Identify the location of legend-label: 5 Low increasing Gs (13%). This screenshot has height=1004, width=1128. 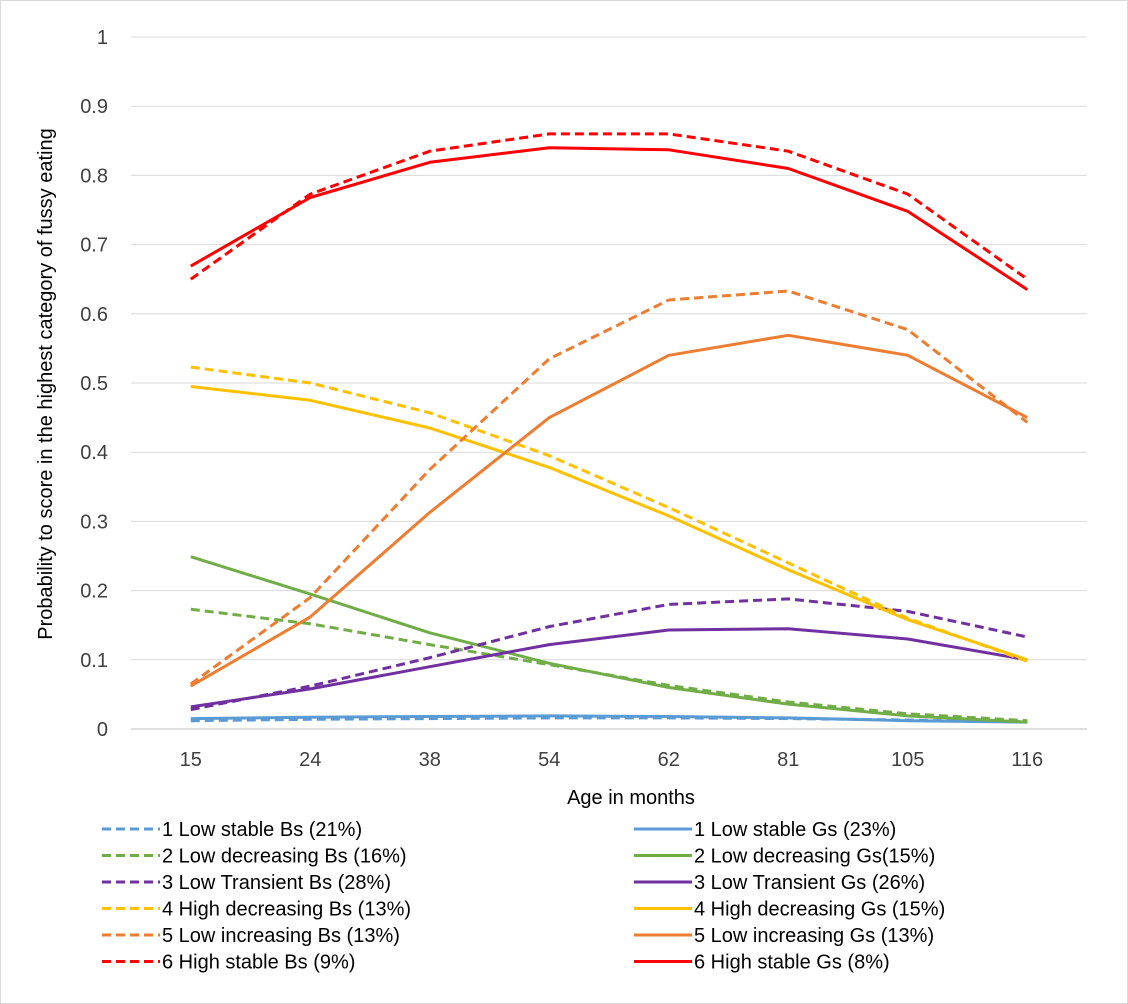
(814, 936).